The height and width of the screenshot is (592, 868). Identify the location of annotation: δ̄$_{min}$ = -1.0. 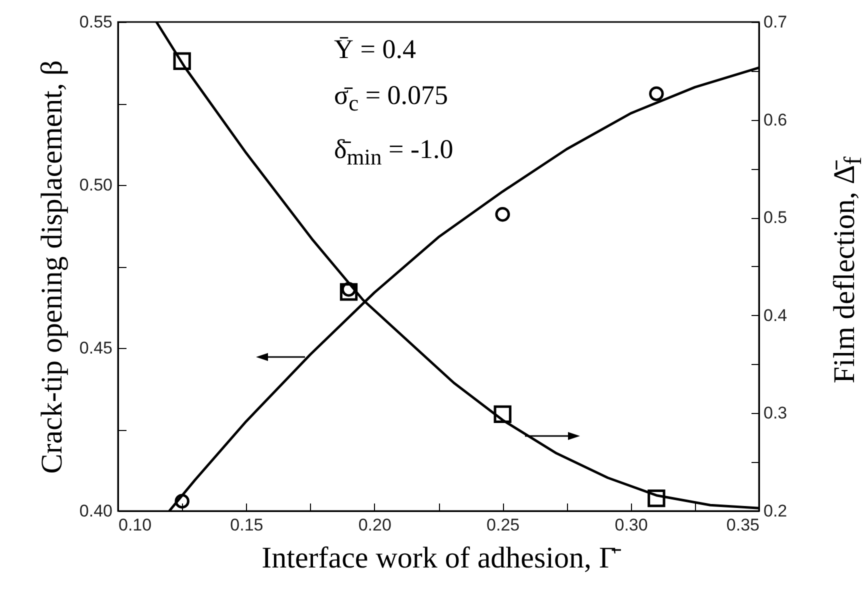
(394, 152).